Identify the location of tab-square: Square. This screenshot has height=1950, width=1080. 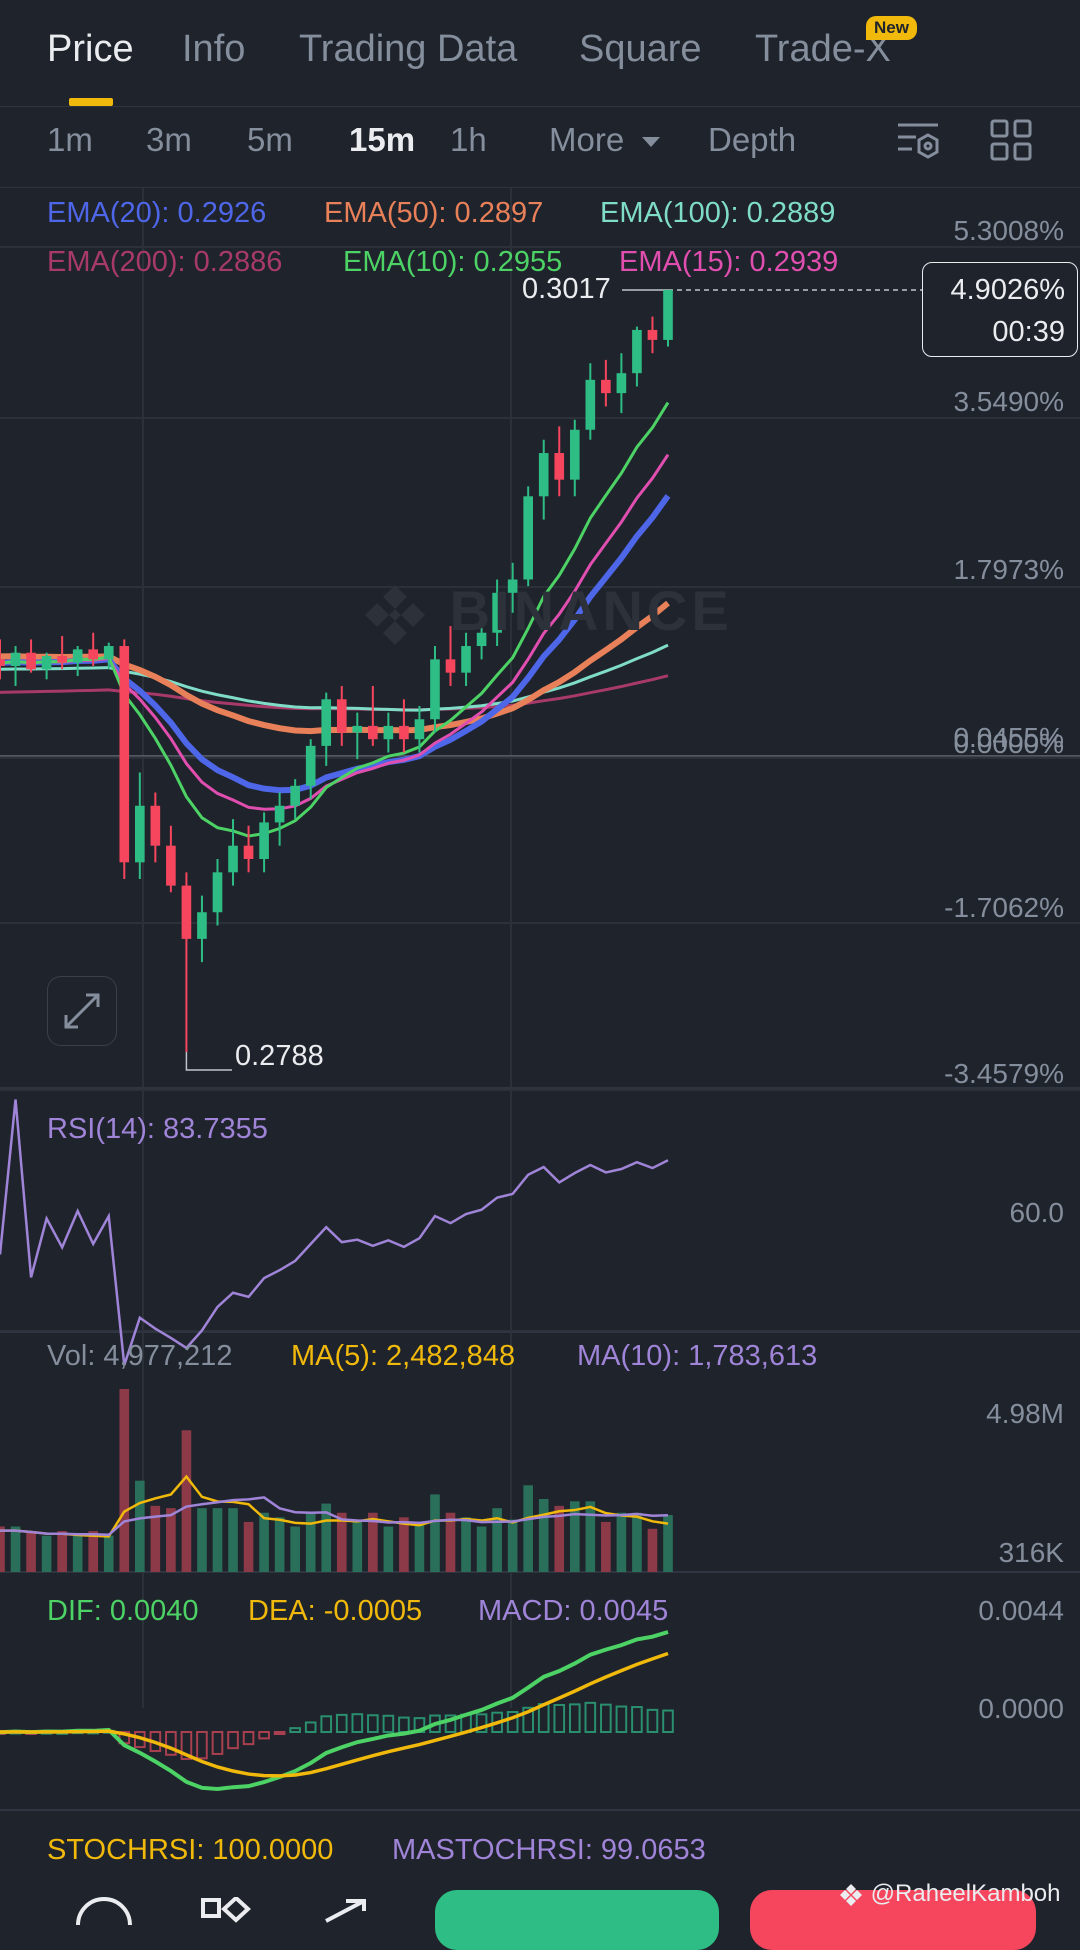
(640, 49).